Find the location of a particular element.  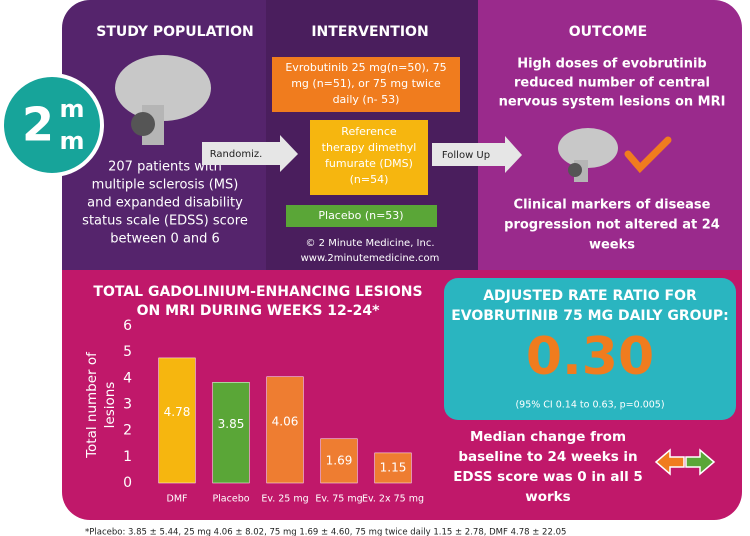

edss-text: Median change from is located at coordinates (548, 437).